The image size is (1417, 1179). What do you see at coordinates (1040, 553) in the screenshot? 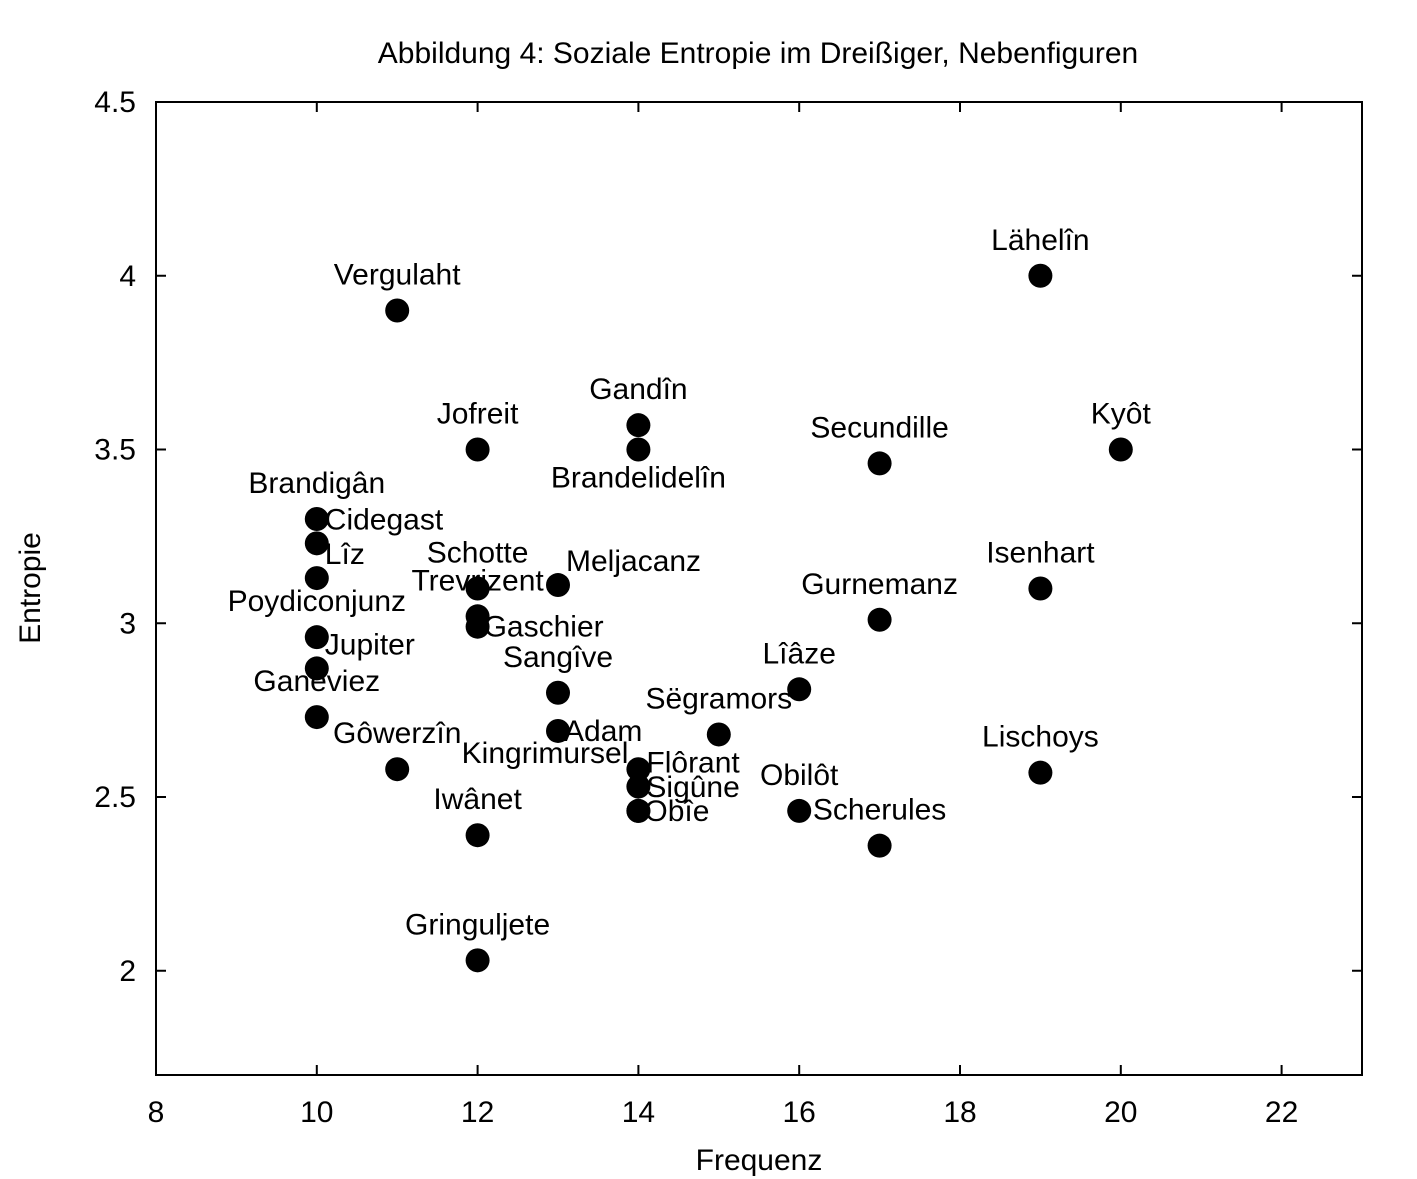
I see `data-label: Isenhart` at bounding box center [1040, 553].